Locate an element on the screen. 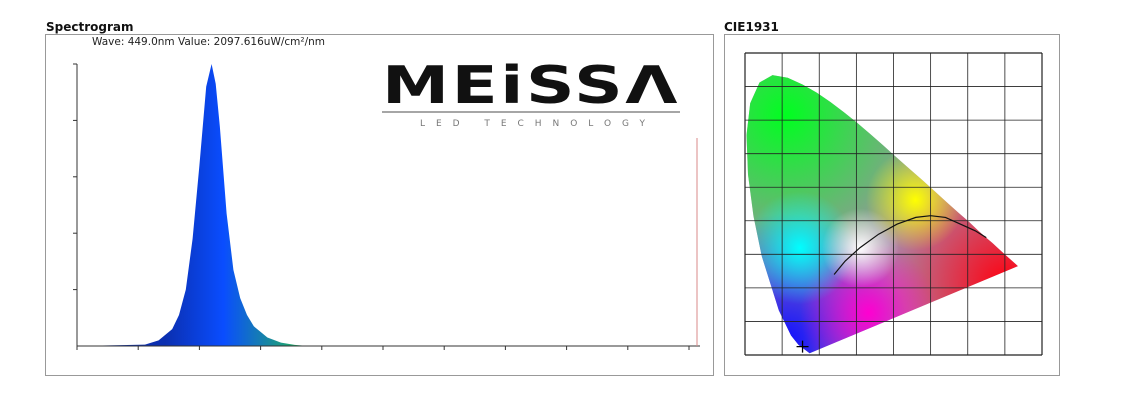 This screenshot has height=405, width=1142. cie-title: CIE1931 is located at coordinates (751, 27).